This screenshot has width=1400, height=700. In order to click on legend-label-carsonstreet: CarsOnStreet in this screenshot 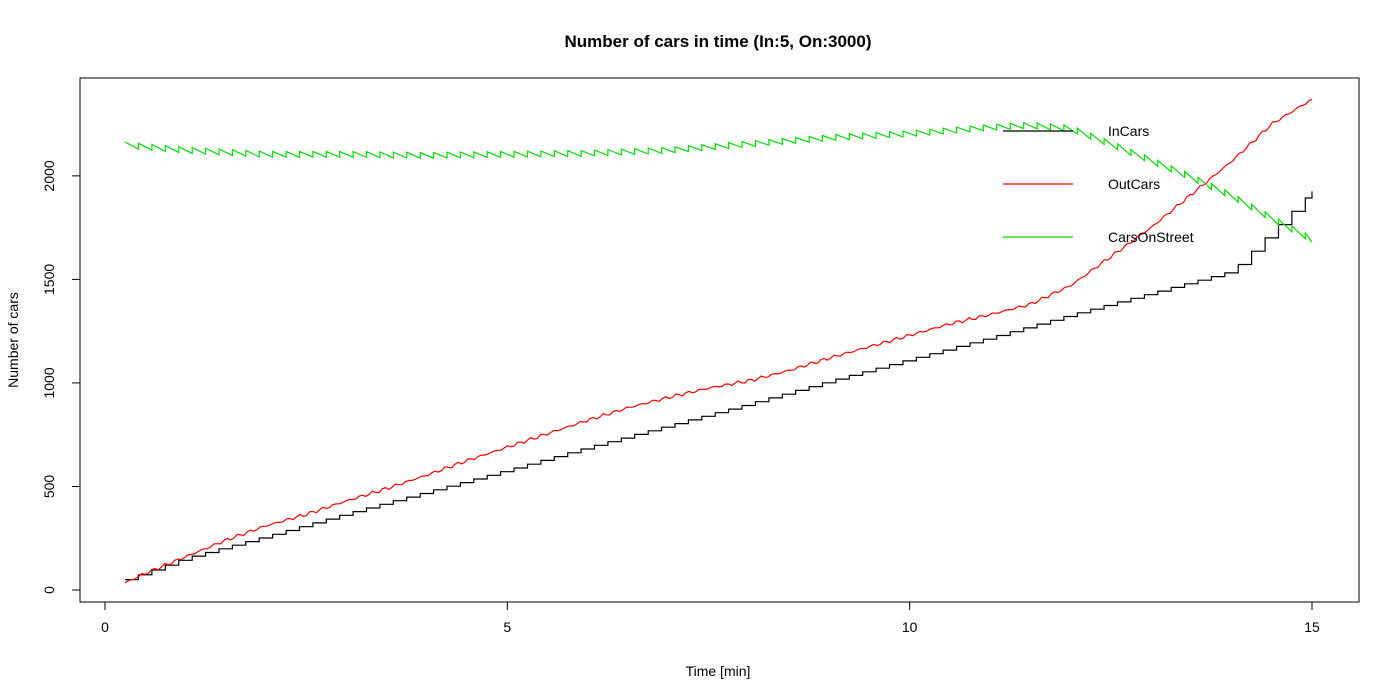, I will do `click(1151, 237)`.